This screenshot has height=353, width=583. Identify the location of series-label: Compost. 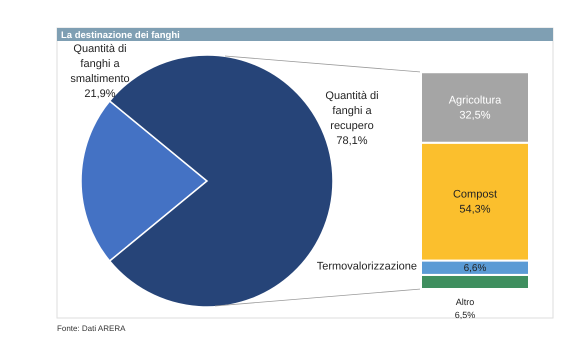
(475, 194).